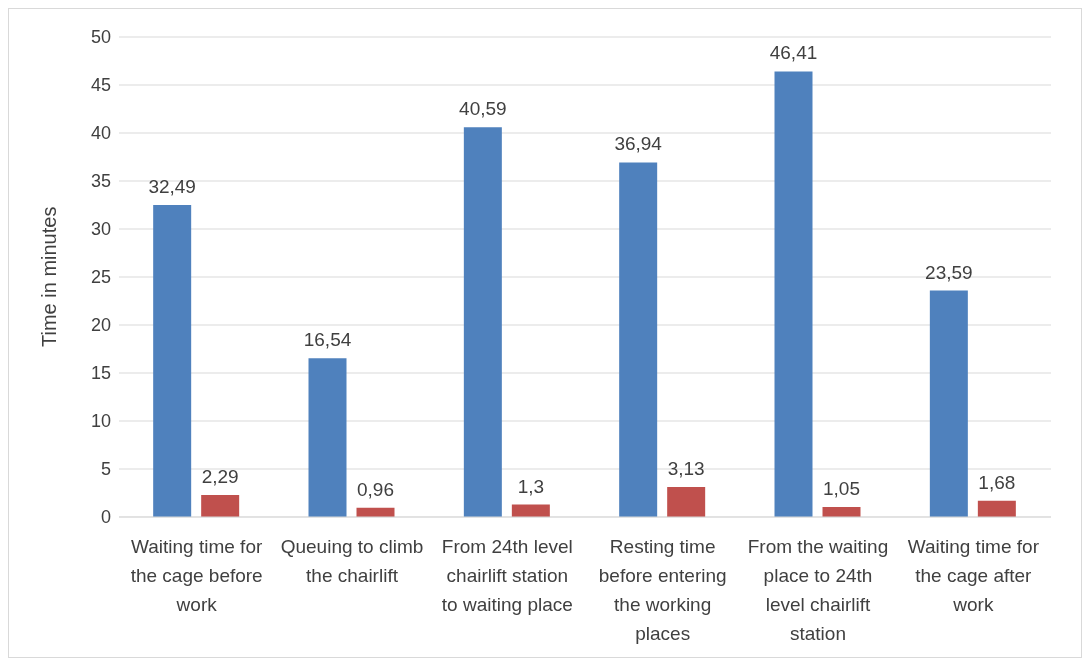  Describe the element at coordinates (100, 421) in the screenshot. I see `y-tick-label: 10` at that location.